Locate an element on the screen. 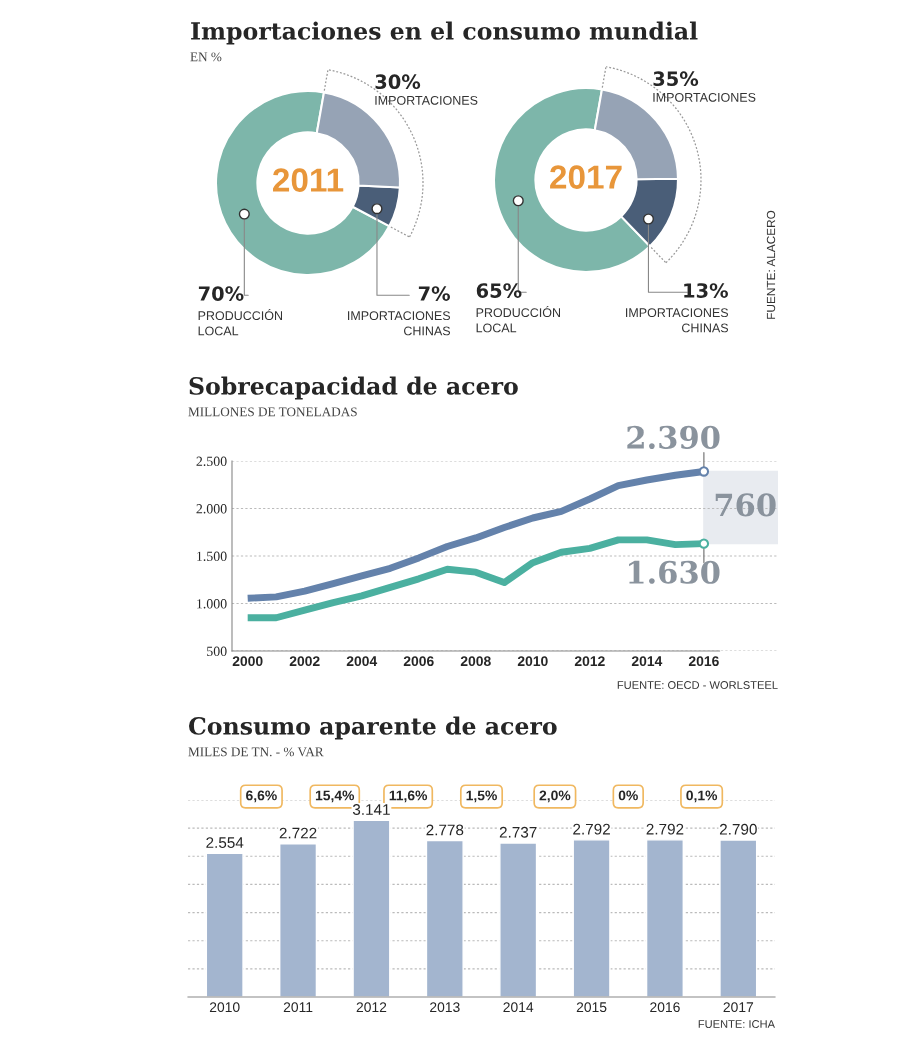  annotation: 15,4% is located at coordinates (335, 796).